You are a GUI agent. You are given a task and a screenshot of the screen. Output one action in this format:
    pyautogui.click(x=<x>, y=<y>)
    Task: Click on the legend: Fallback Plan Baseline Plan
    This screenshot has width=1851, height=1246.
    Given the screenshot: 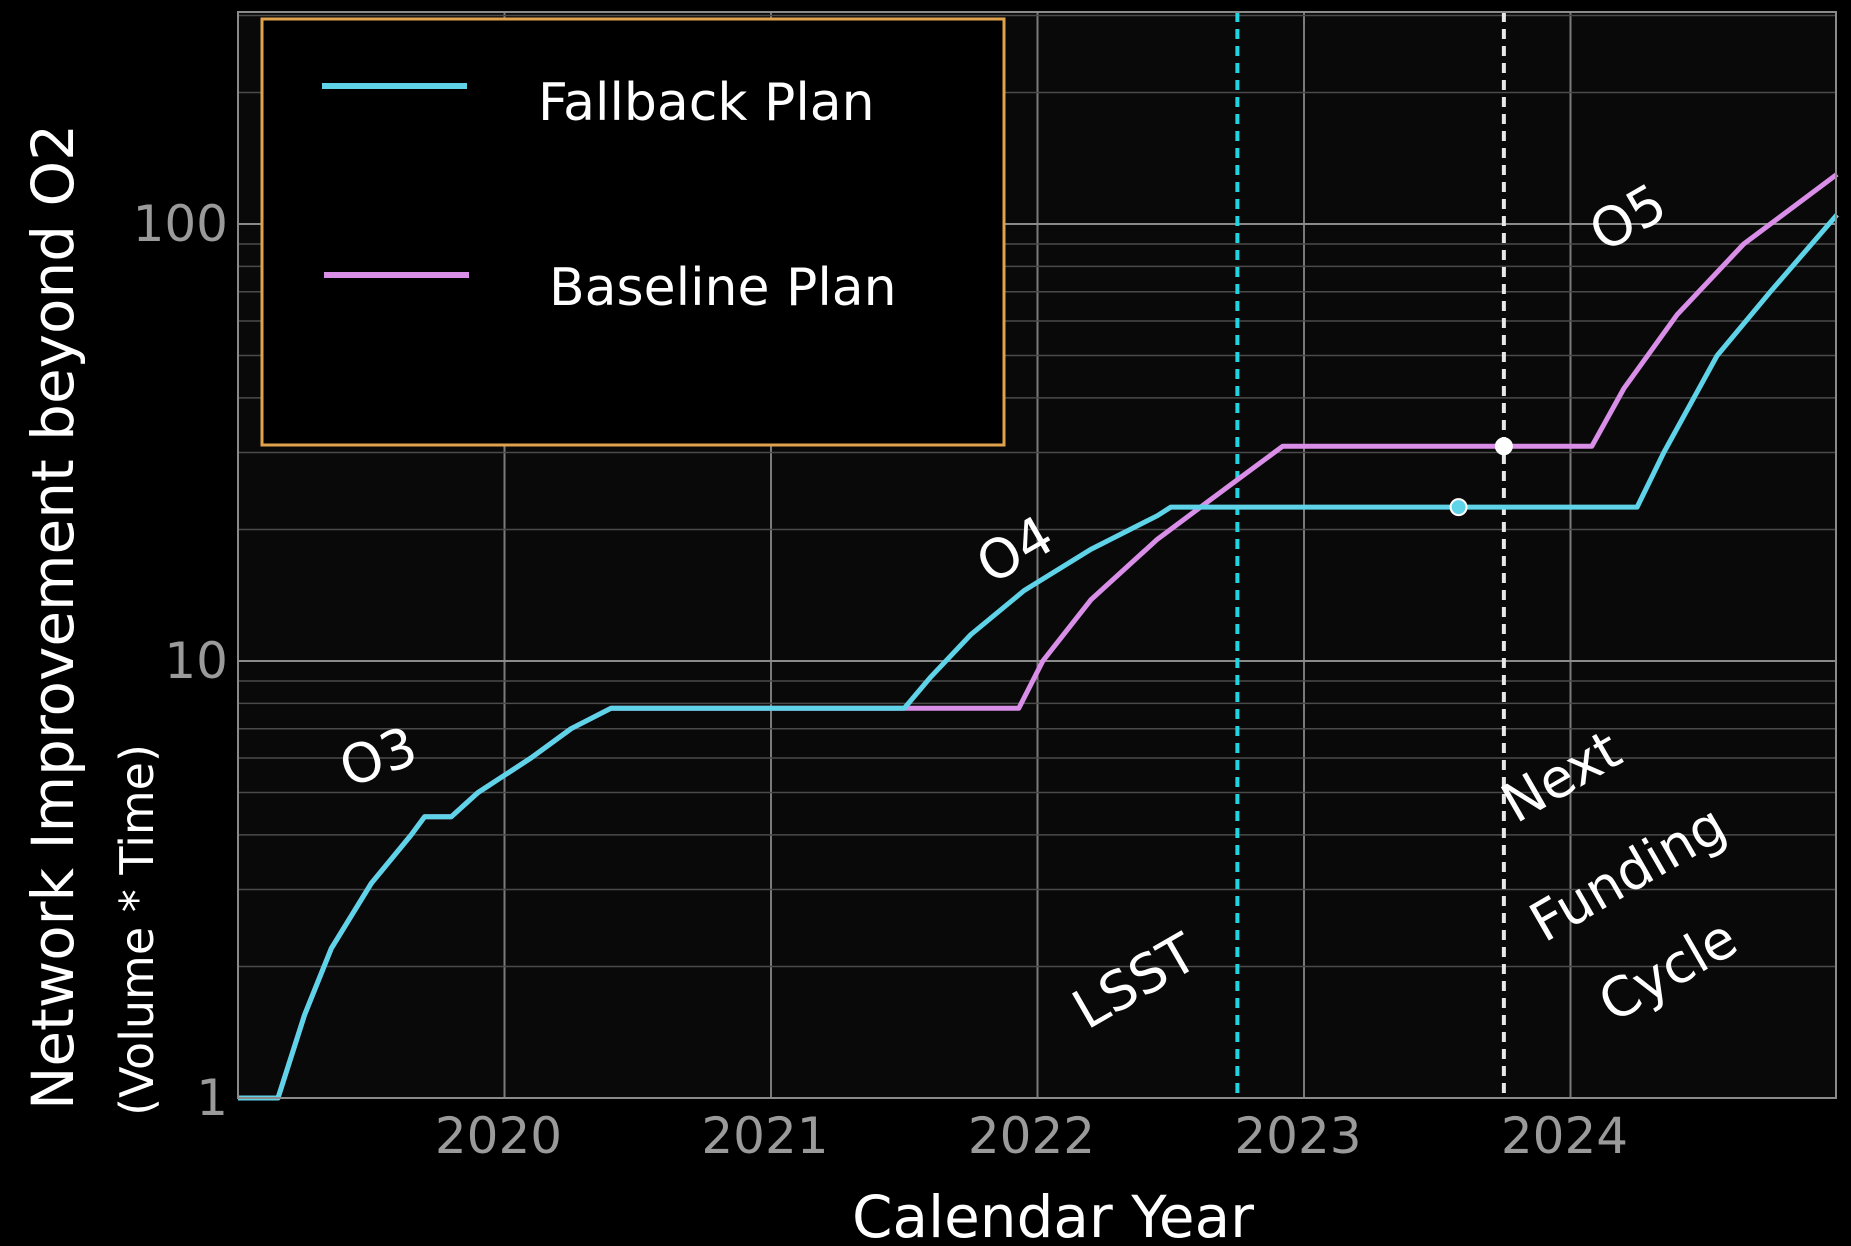 What is the action you would take?
    pyautogui.click(x=633, y=232)
    